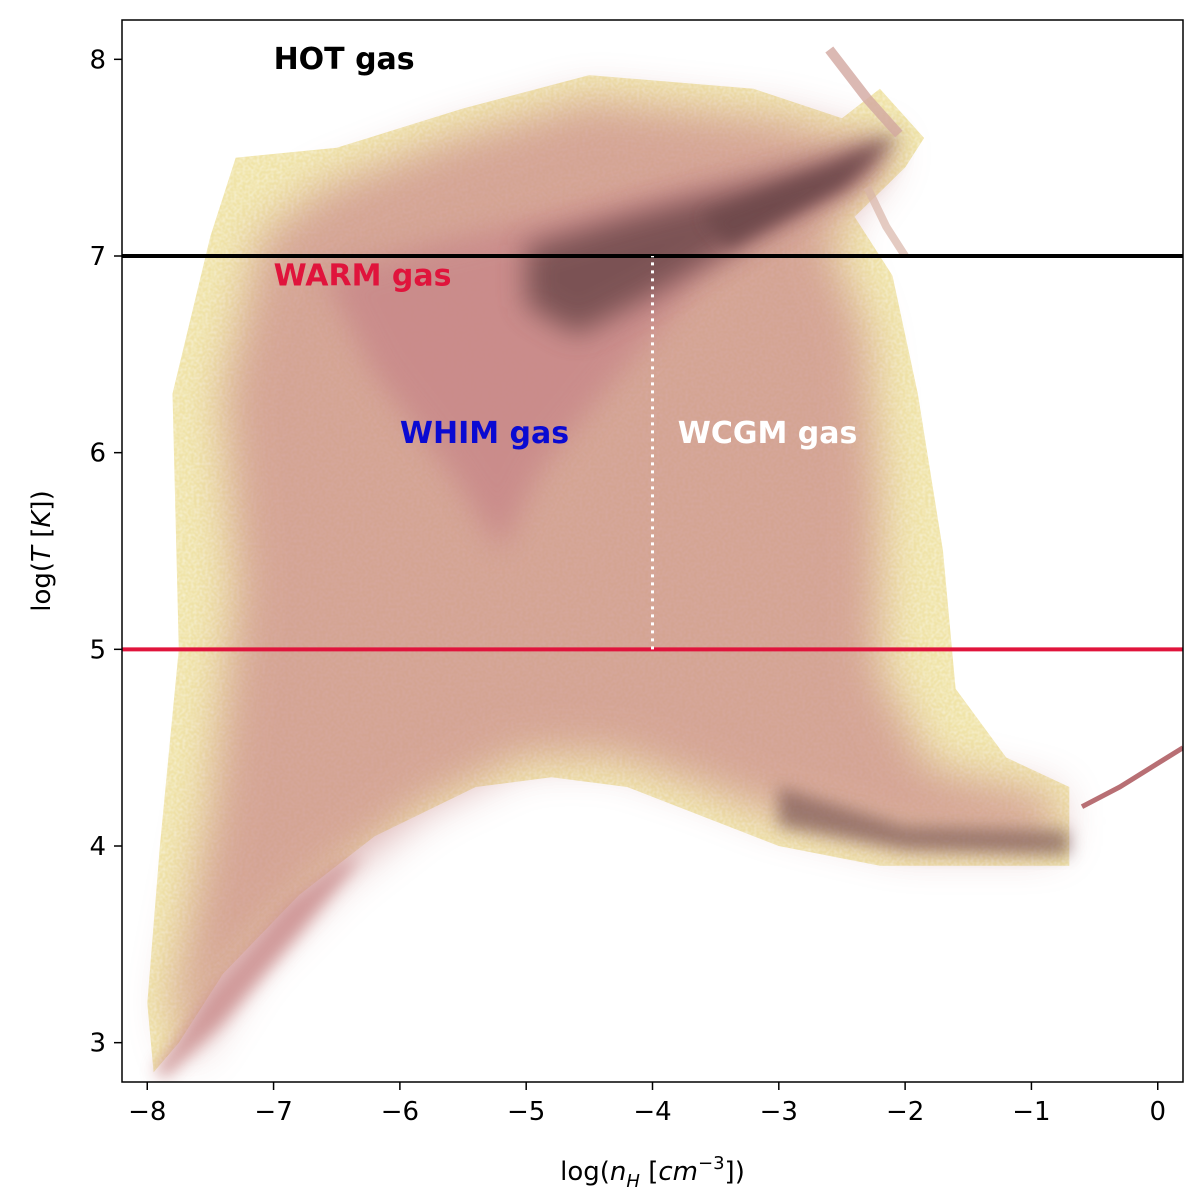  What do you see at coordinates (484, 433) in the screenshot?
I see `whim-gas-label: WHIM gas` at bounding box center [484, 433].